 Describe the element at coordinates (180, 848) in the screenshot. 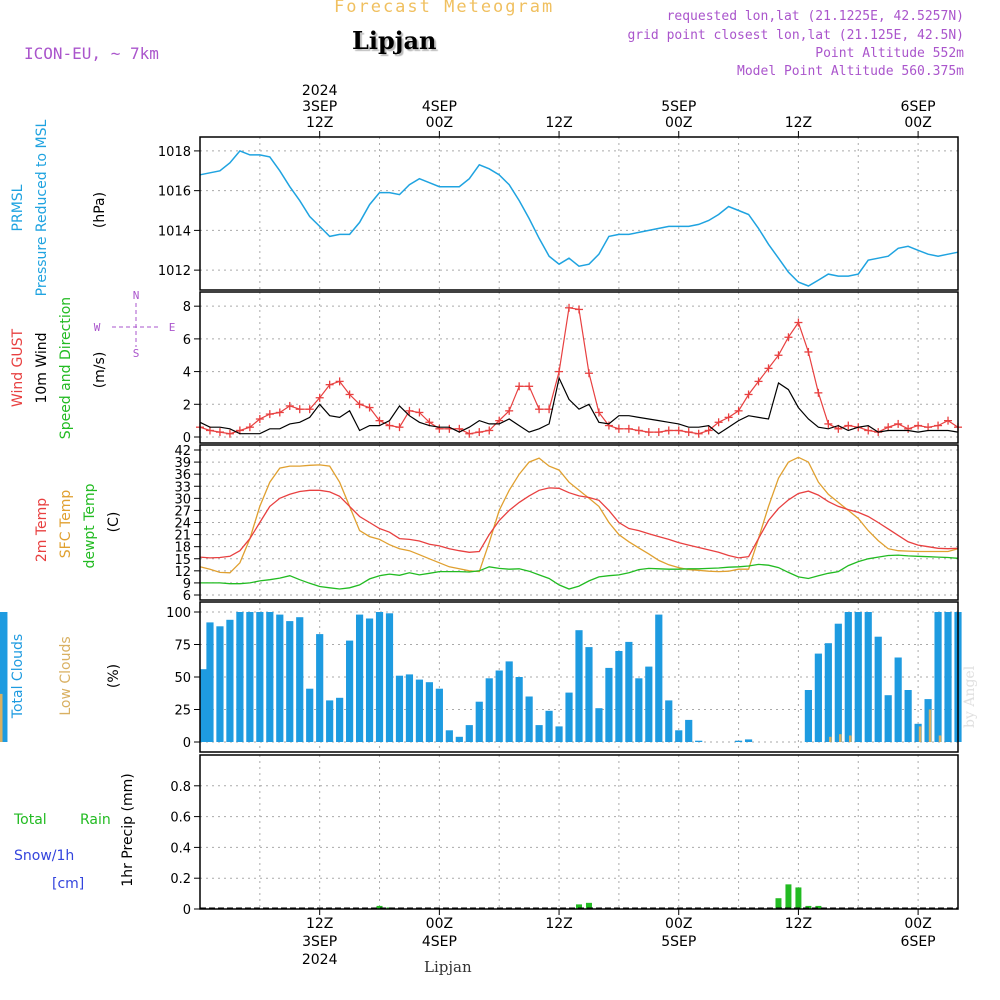

I see `y-tick-label: 0.4` at that location.